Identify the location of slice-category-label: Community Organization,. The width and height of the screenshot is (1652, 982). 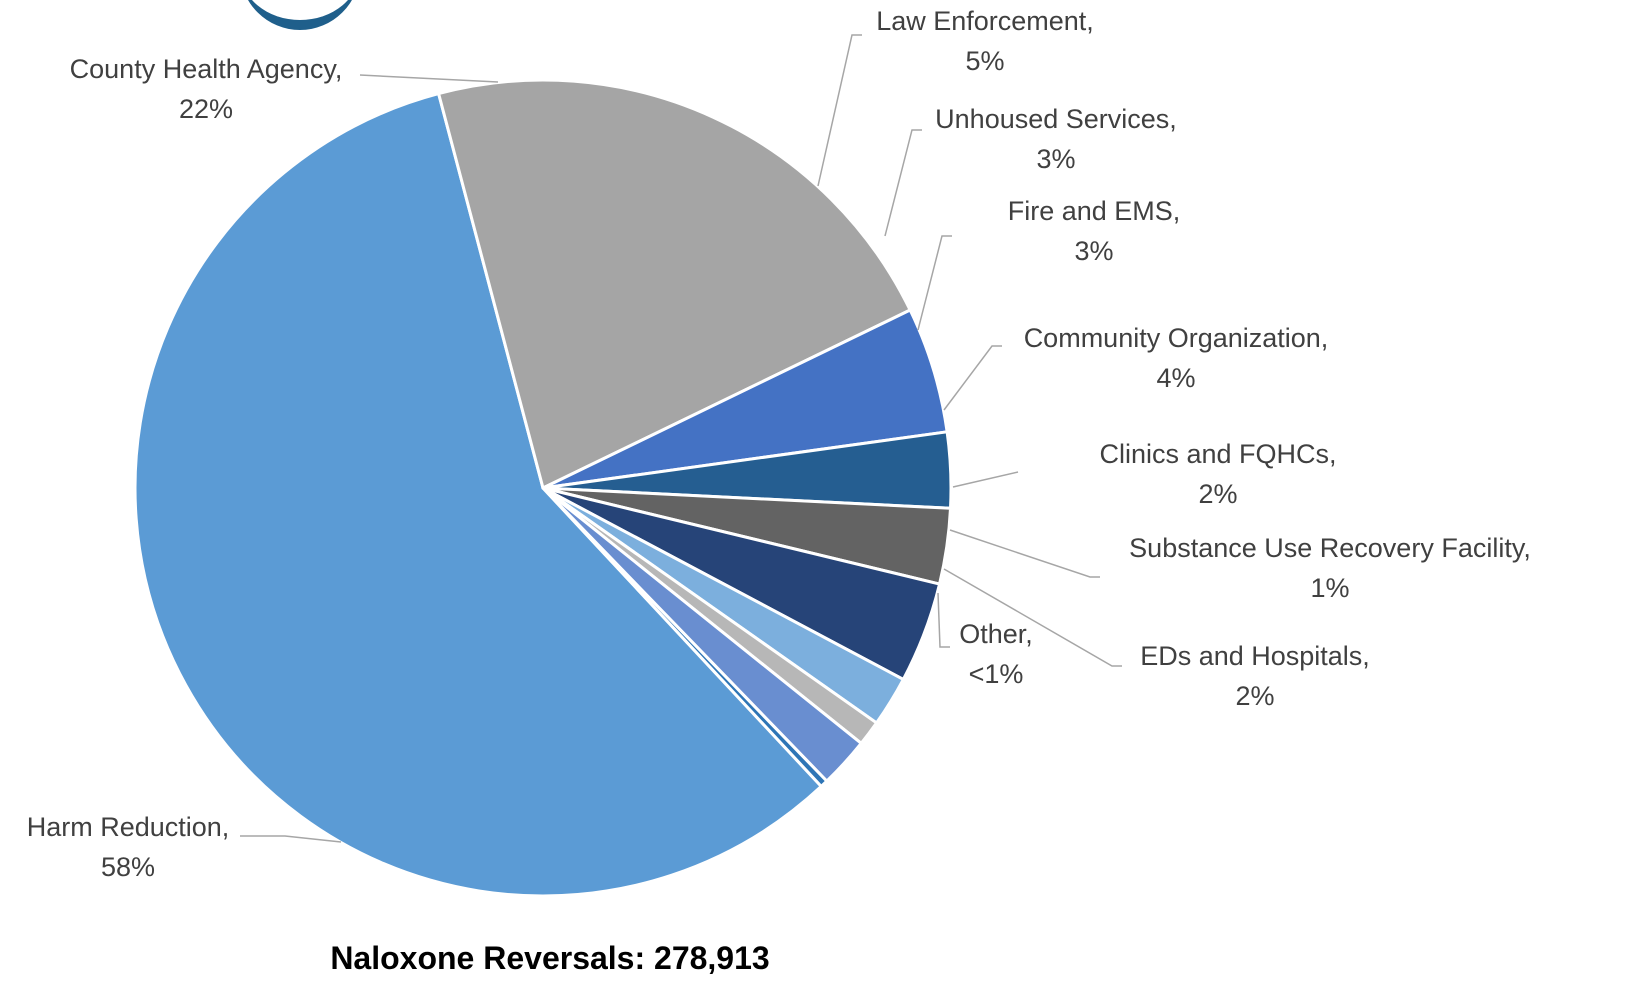
(1176, 338).